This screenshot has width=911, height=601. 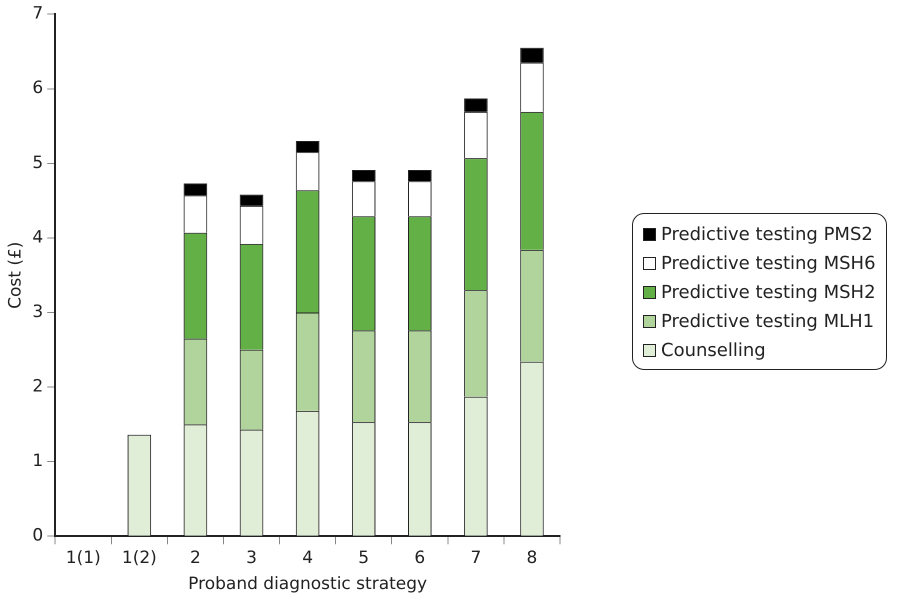 I want to click on x-tick-label: 7, so click(x=476, y=558).